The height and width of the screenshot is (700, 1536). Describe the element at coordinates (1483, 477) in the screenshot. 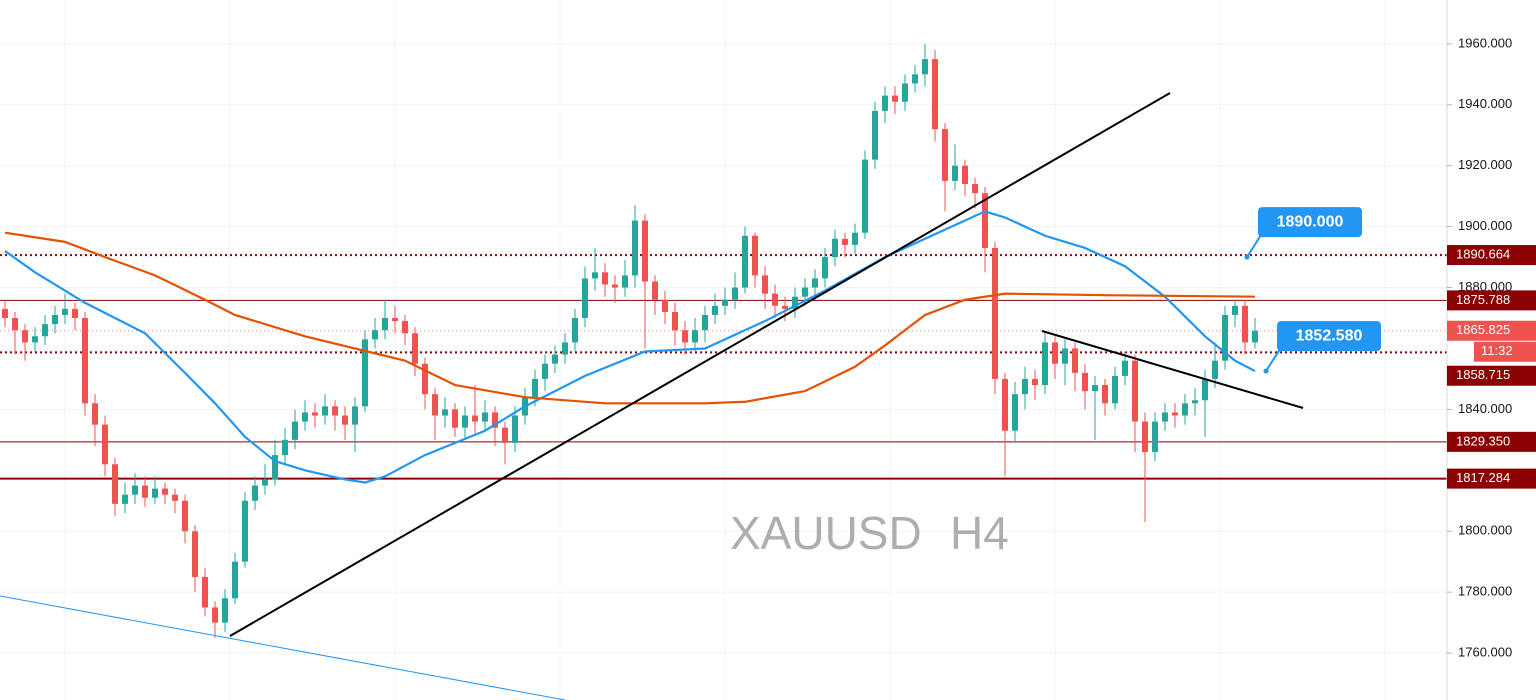

I see `level-label: 1817.284` at that location.